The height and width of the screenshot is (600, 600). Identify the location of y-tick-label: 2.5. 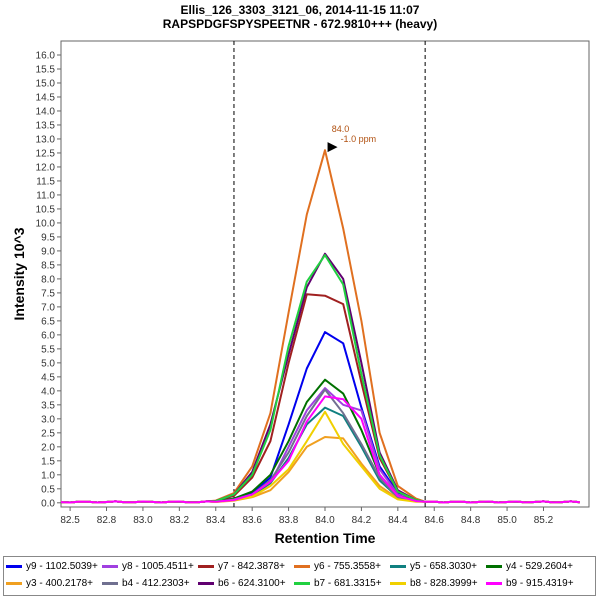
(48, 433).